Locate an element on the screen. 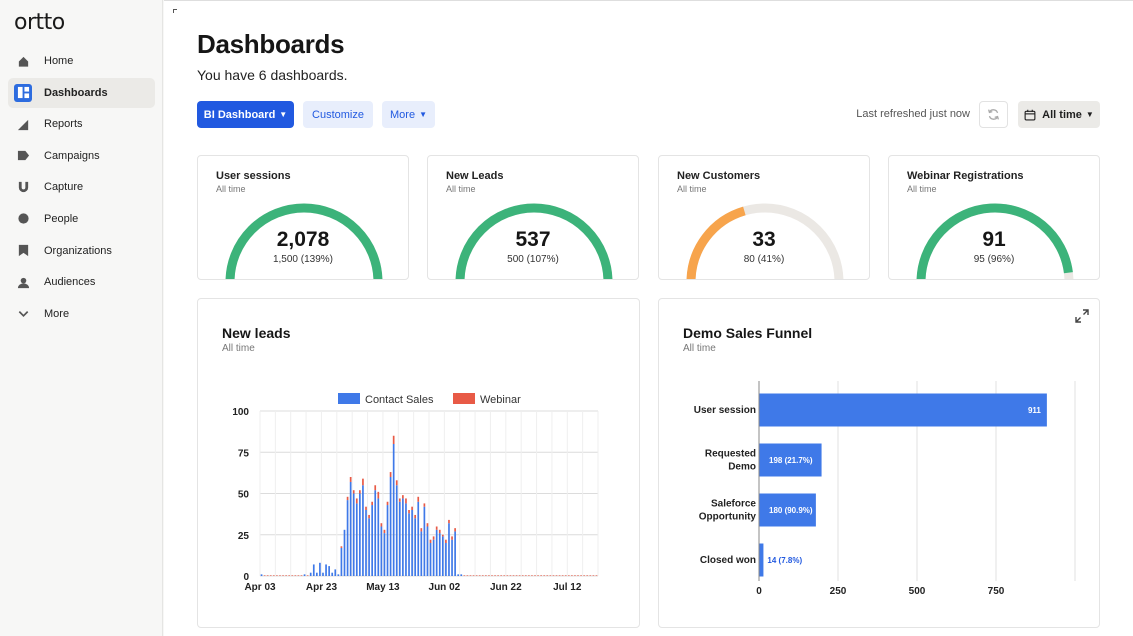  ortto-logo: ortto is located at coordinates (39, 22).